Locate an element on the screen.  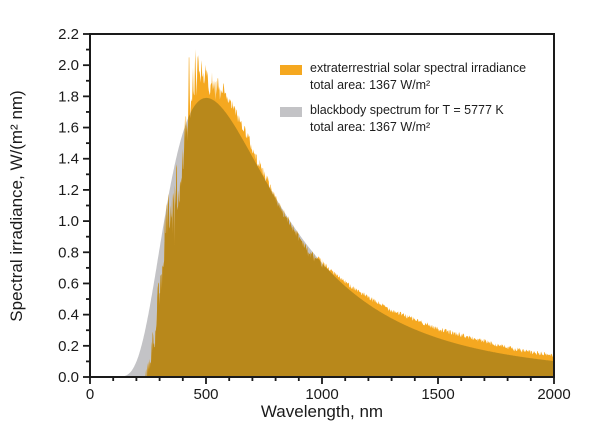
y-axis-label: Spectral irradiance, W/(m² nm) is located at coordinates (16, 205).